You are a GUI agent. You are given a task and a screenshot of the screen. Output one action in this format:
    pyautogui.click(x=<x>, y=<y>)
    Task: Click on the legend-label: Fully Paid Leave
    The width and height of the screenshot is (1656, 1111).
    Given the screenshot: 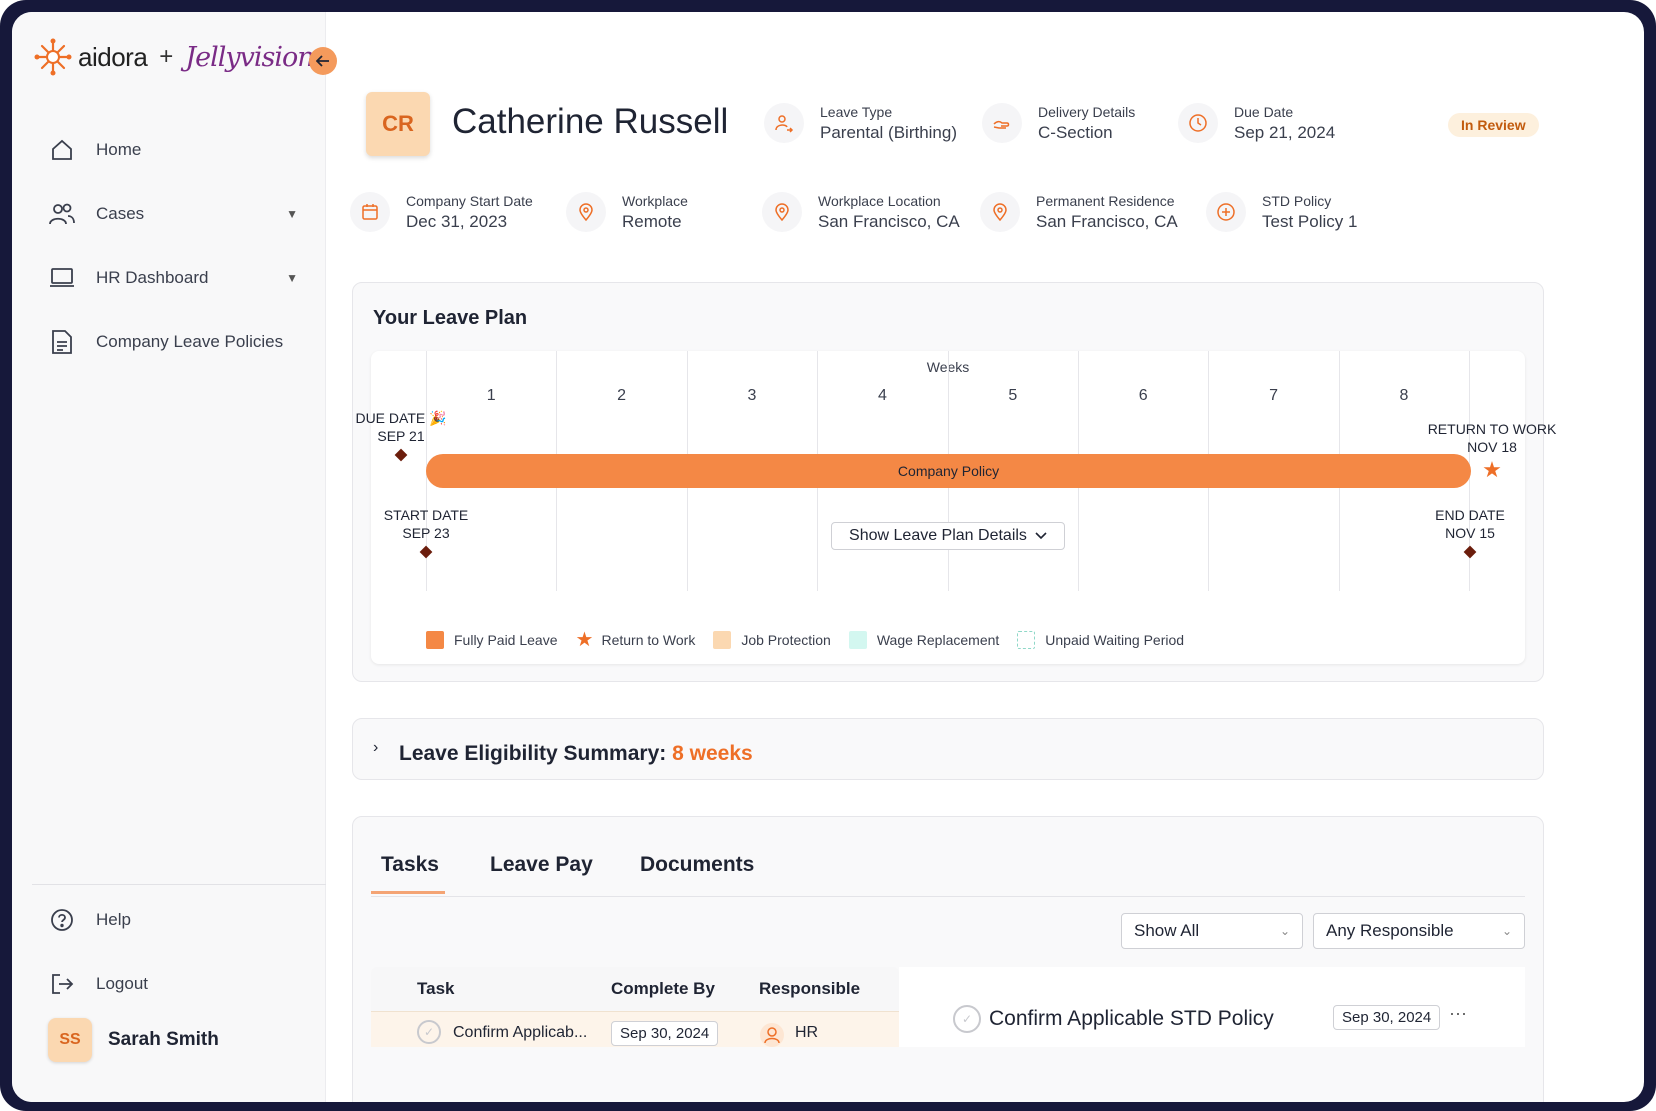 What is the action you would take?
    pyautogui.click(x=506, y=639)
    